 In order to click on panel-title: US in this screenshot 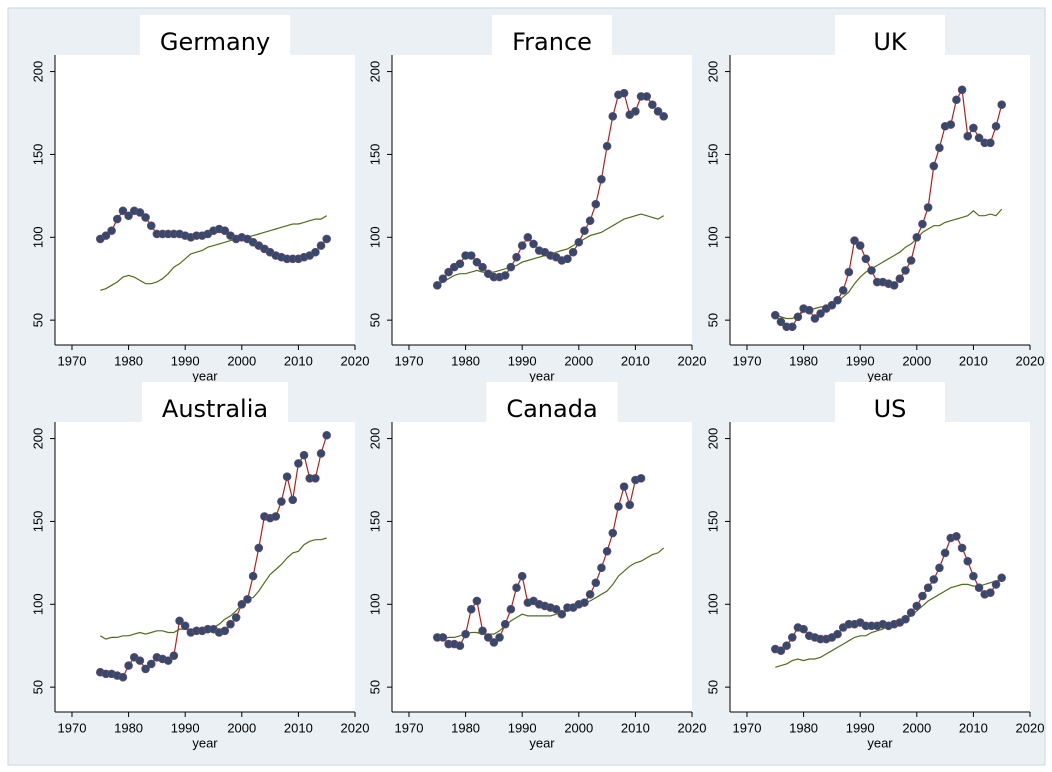, I will do `click(890, 409)`.